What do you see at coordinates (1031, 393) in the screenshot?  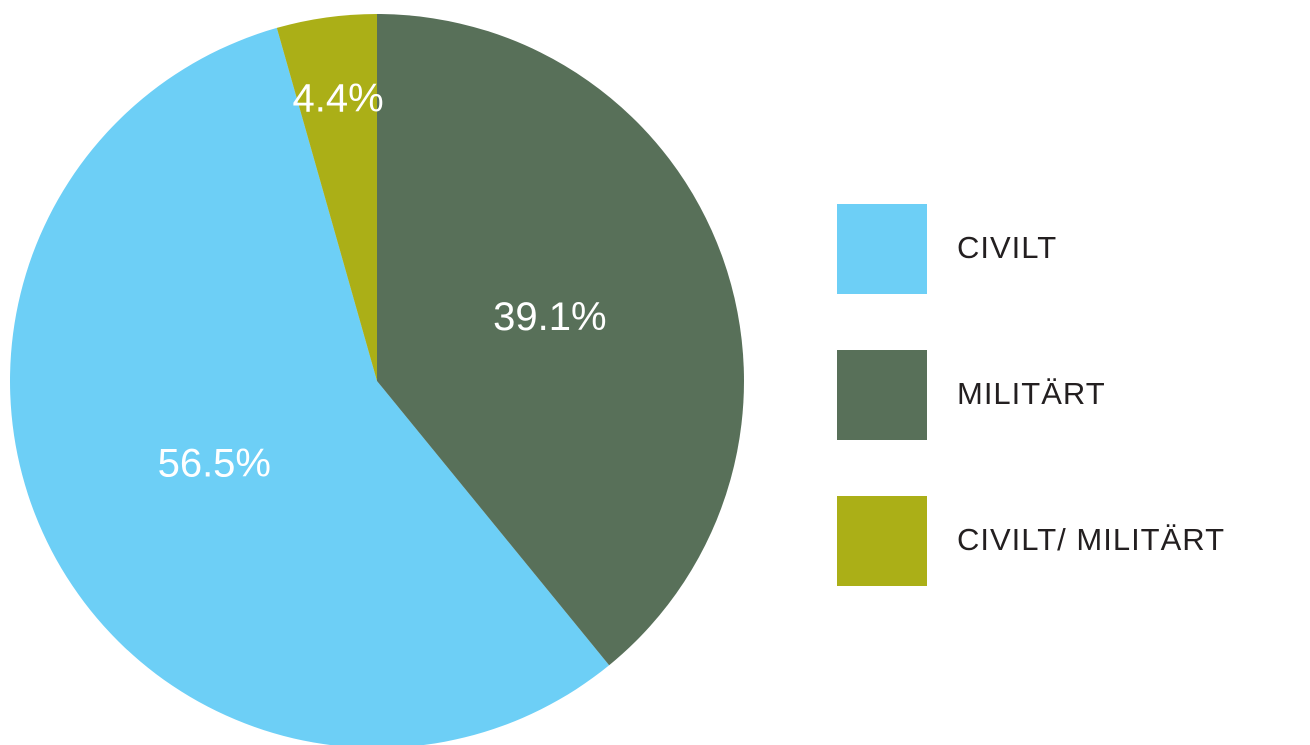 I see `legend-label: MILITÄRT` at bounding box center [1031, 393].